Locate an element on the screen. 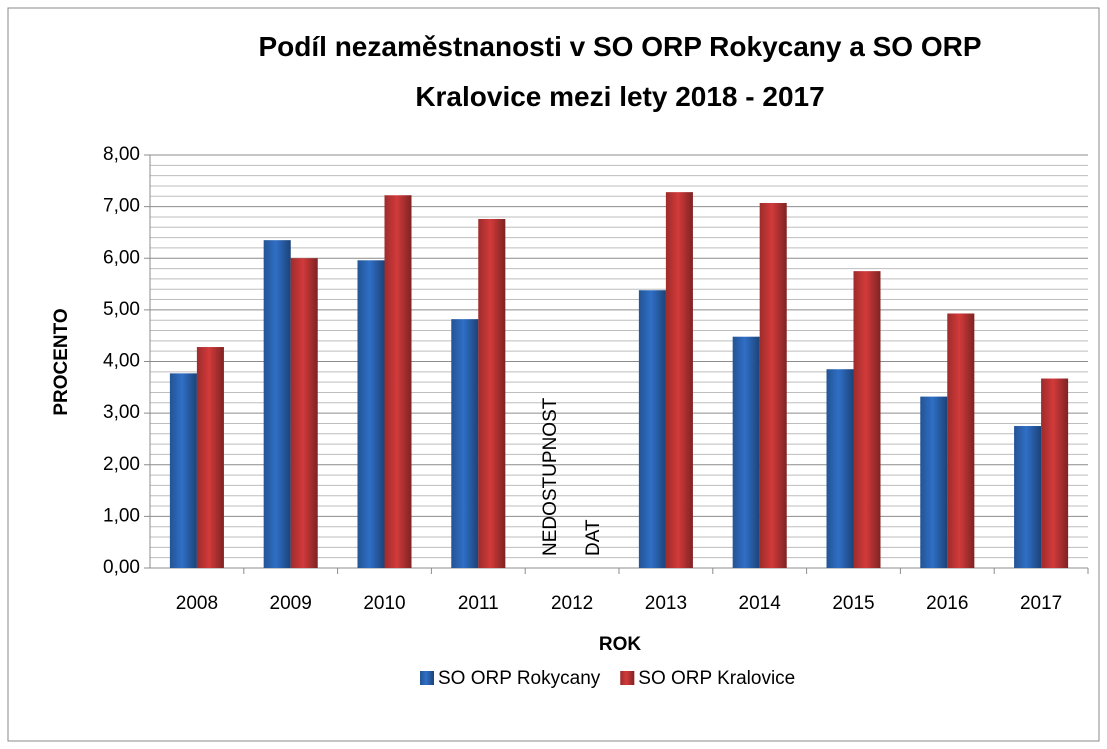 This screenshot has width=1107, height=749. y-tick-label: 6,00 is located at coordinates (121, 257).